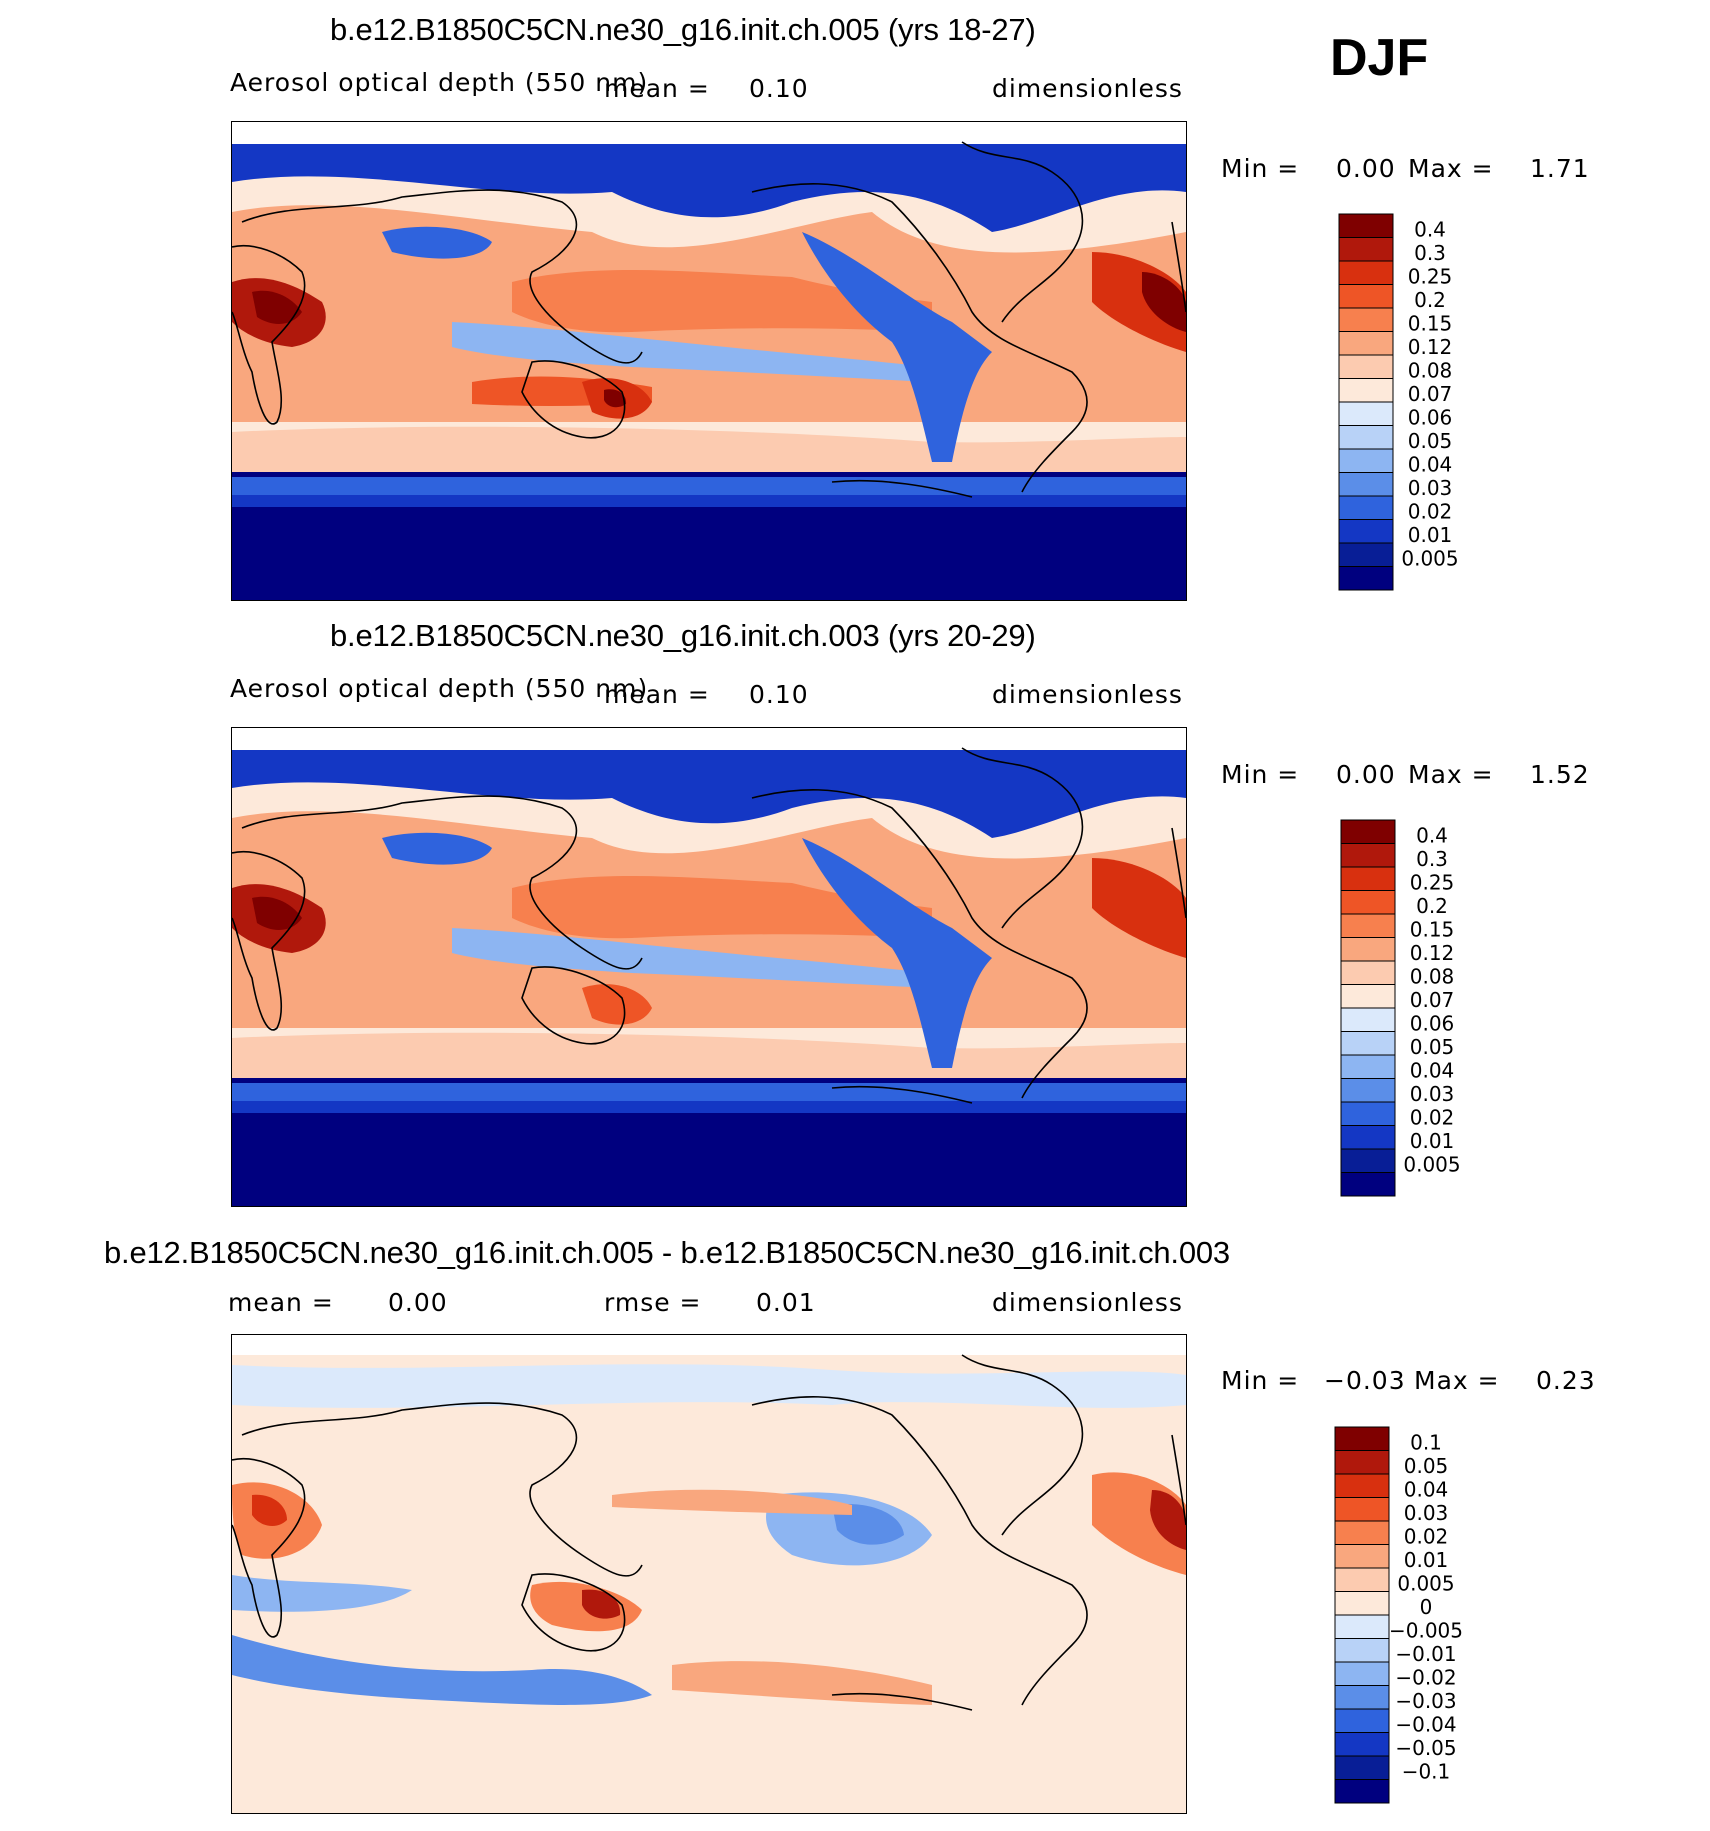  What do you see at coordinates (1425, 1701) in the screenshot?
I see `colorbar-tick-label: −0.03` at bounding box center [1425, 1701].